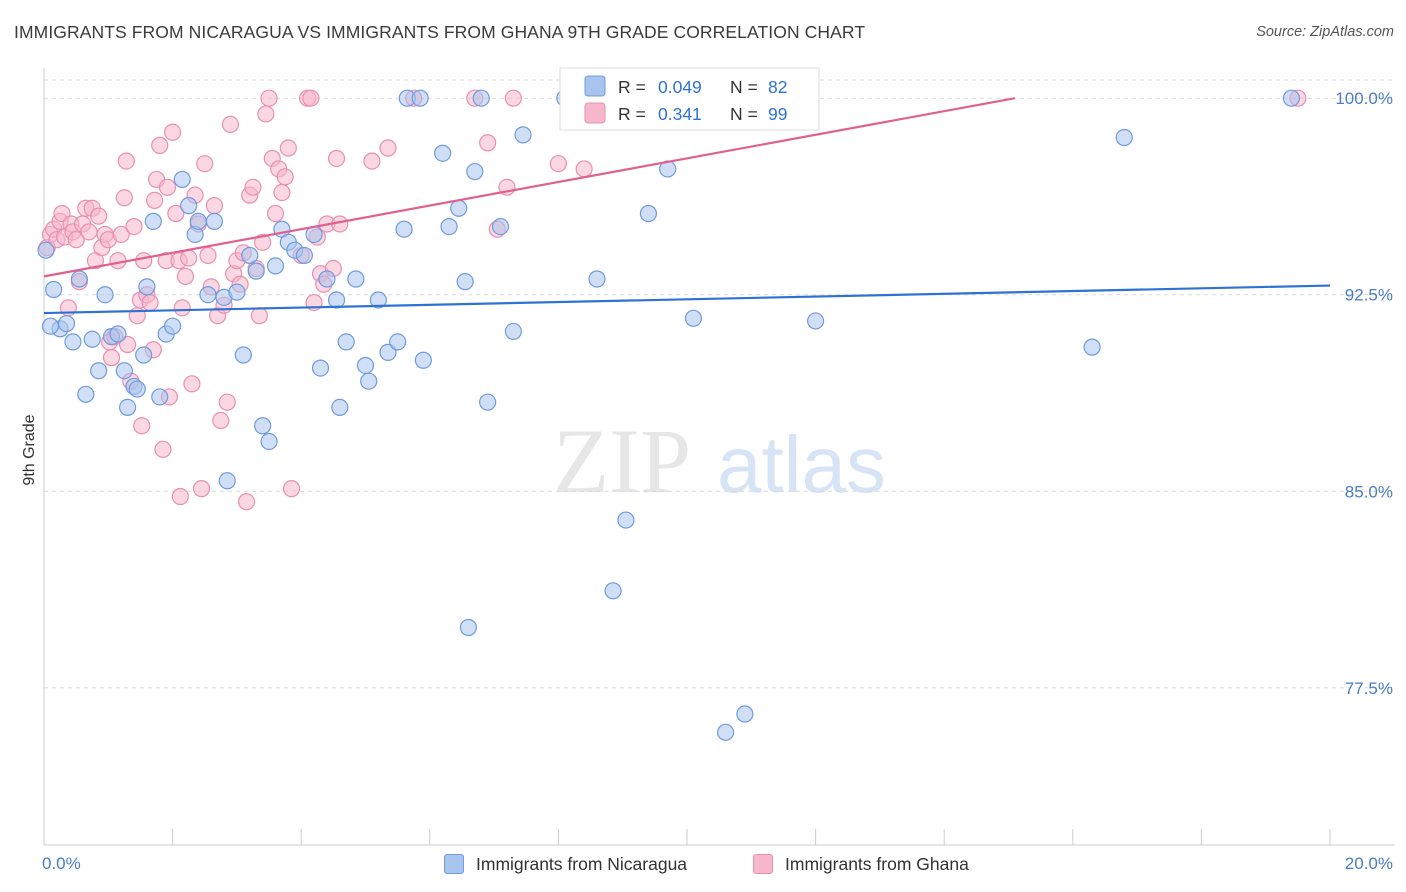 Image resolution: width=1406 pixels, height=892 pixels. I want to click on stats-legend-swatch-blue, so click(595, 86).